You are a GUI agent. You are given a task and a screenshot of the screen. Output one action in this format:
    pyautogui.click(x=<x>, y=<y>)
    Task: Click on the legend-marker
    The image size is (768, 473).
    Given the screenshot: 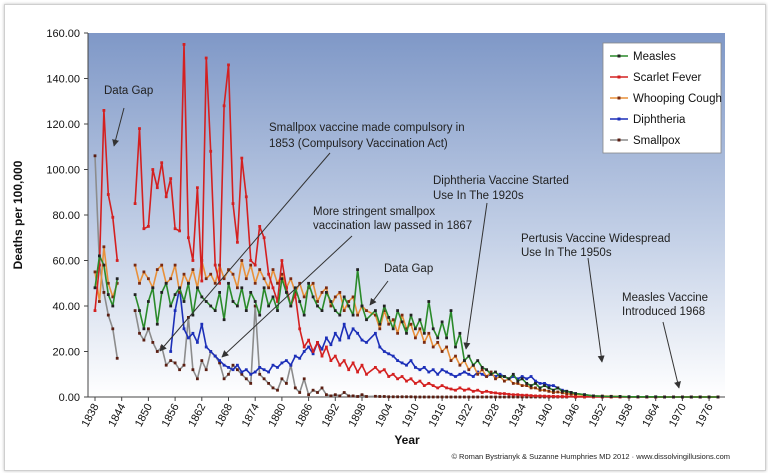 What is the action you would take?
    pyautogui.click(x=619, y=77)
    